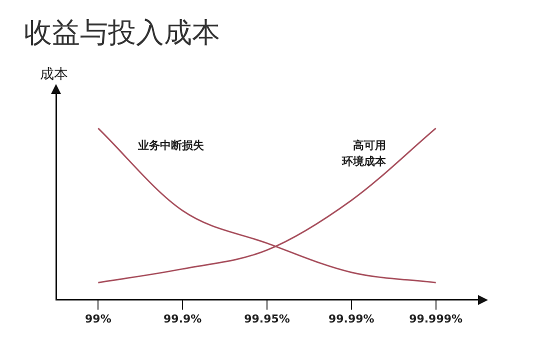 Image resolution: width=554 pixels, height=339 pixels. What do you see at coordinates (436, 319) in the screenshot?
I see `x-tick-label: 99.999%` at bounding box center [436, 319].